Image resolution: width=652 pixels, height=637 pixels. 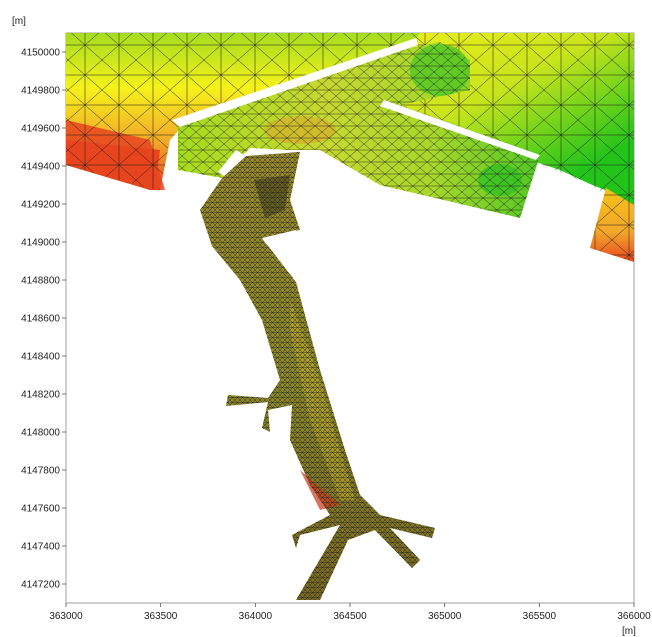 What do you see at coordinates (40, 53) in the screenshot?
I see `y-tick-label: 4150000` at bounding box center [40, 53].